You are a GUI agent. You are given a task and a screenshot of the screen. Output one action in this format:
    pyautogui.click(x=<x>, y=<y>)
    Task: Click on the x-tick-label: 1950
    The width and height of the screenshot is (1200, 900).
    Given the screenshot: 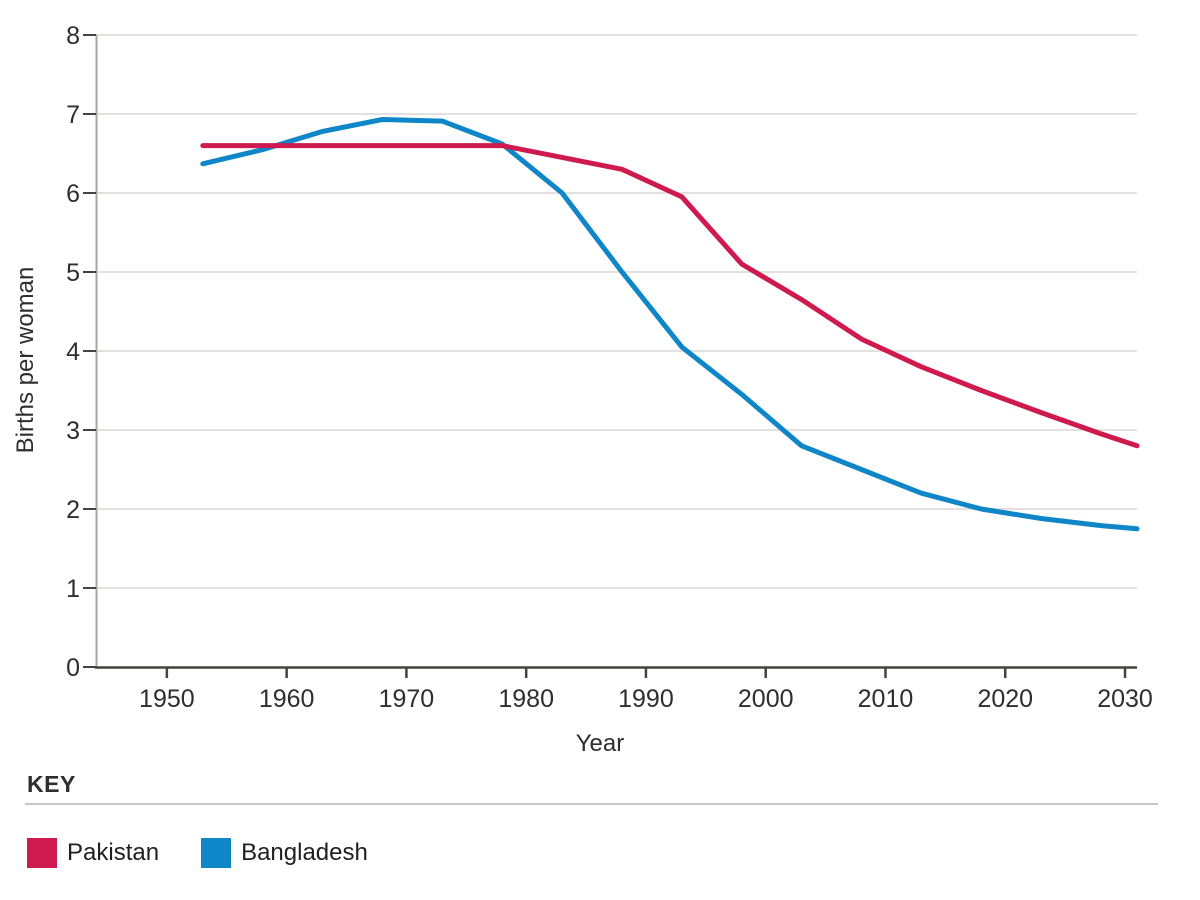 What is the action you would take?
    pyautogui.click(x=167, y=699)
    